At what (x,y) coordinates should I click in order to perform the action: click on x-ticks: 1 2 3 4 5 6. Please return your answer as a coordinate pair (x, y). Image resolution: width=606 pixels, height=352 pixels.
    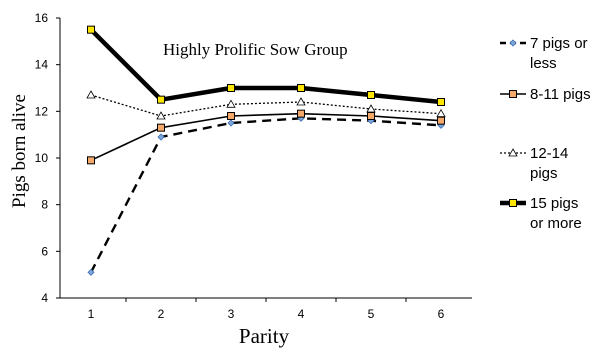
    Looking at the image, I should click on (266, 309).